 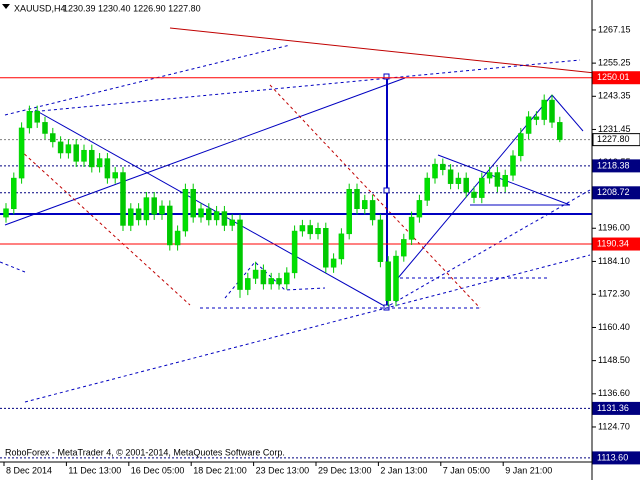 I want to click on level-label: 1208.72, so click(x=613, y=192).